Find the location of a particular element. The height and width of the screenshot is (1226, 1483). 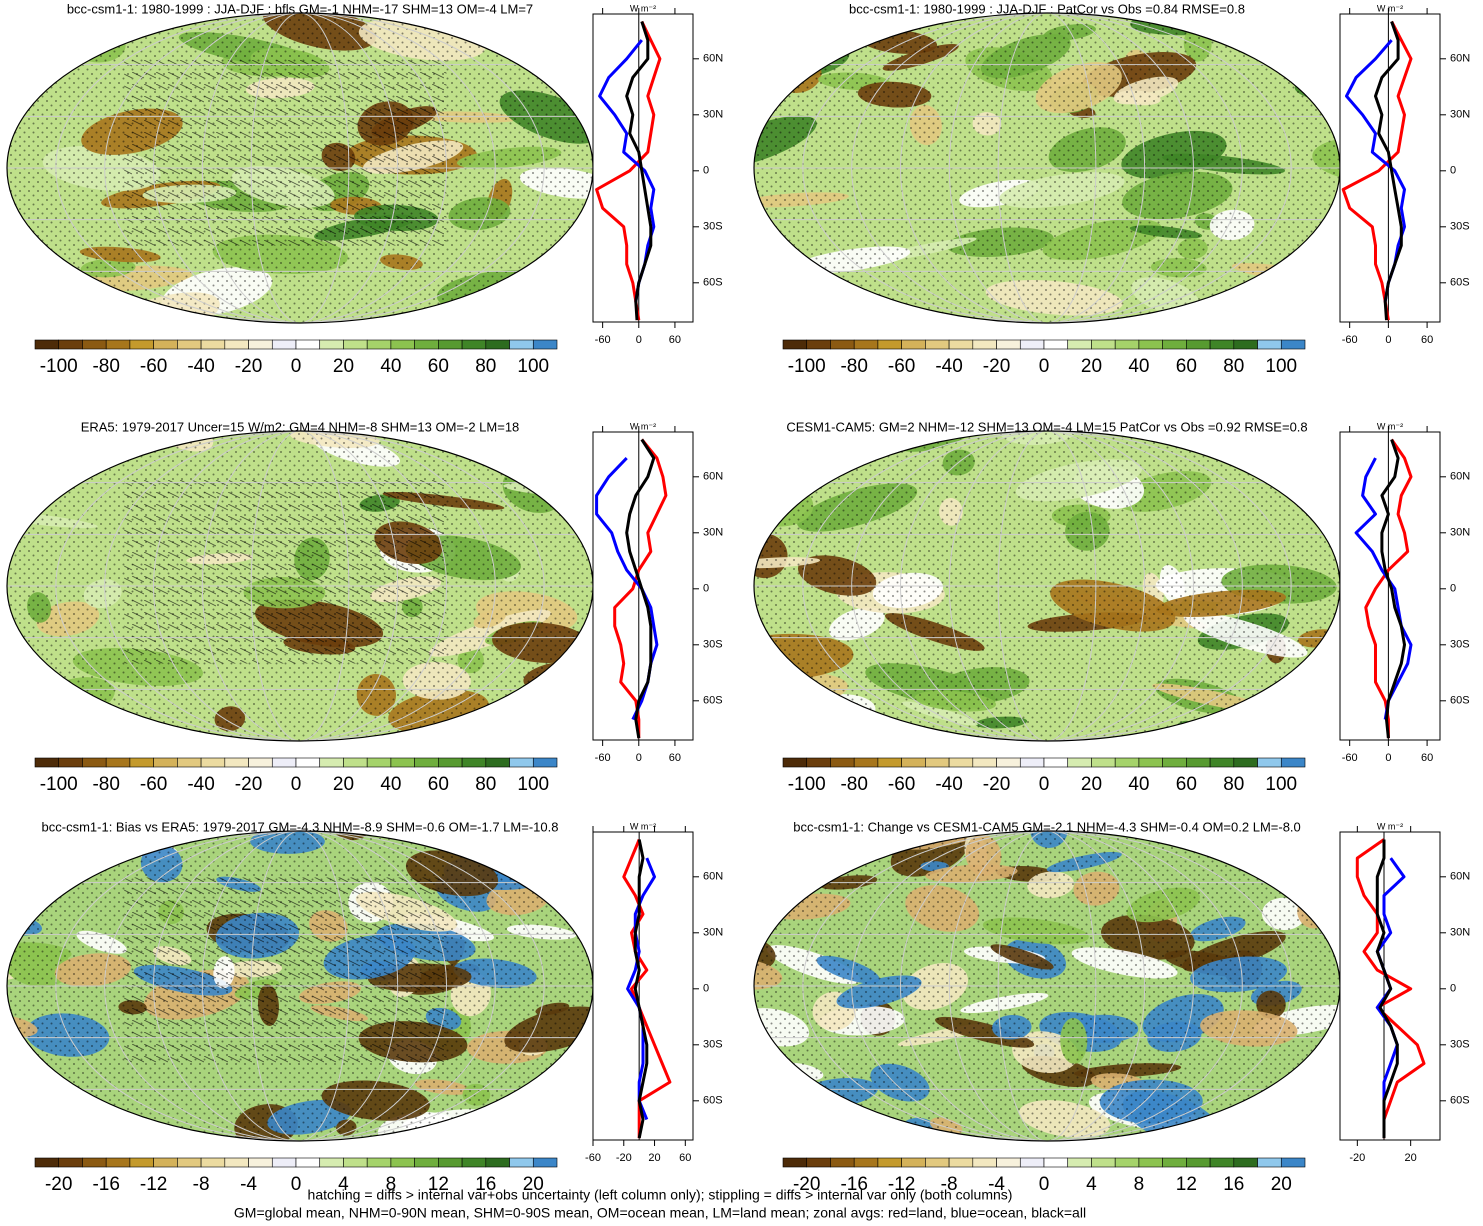

colorbar-tick-label: -4 is located at coordinates (996, 1184).